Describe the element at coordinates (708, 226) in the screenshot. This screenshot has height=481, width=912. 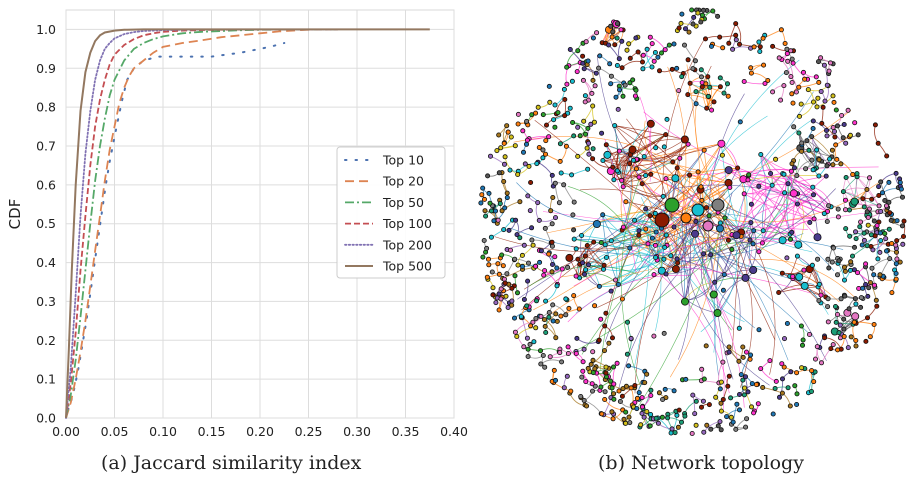
I see `hub-node` at that location.